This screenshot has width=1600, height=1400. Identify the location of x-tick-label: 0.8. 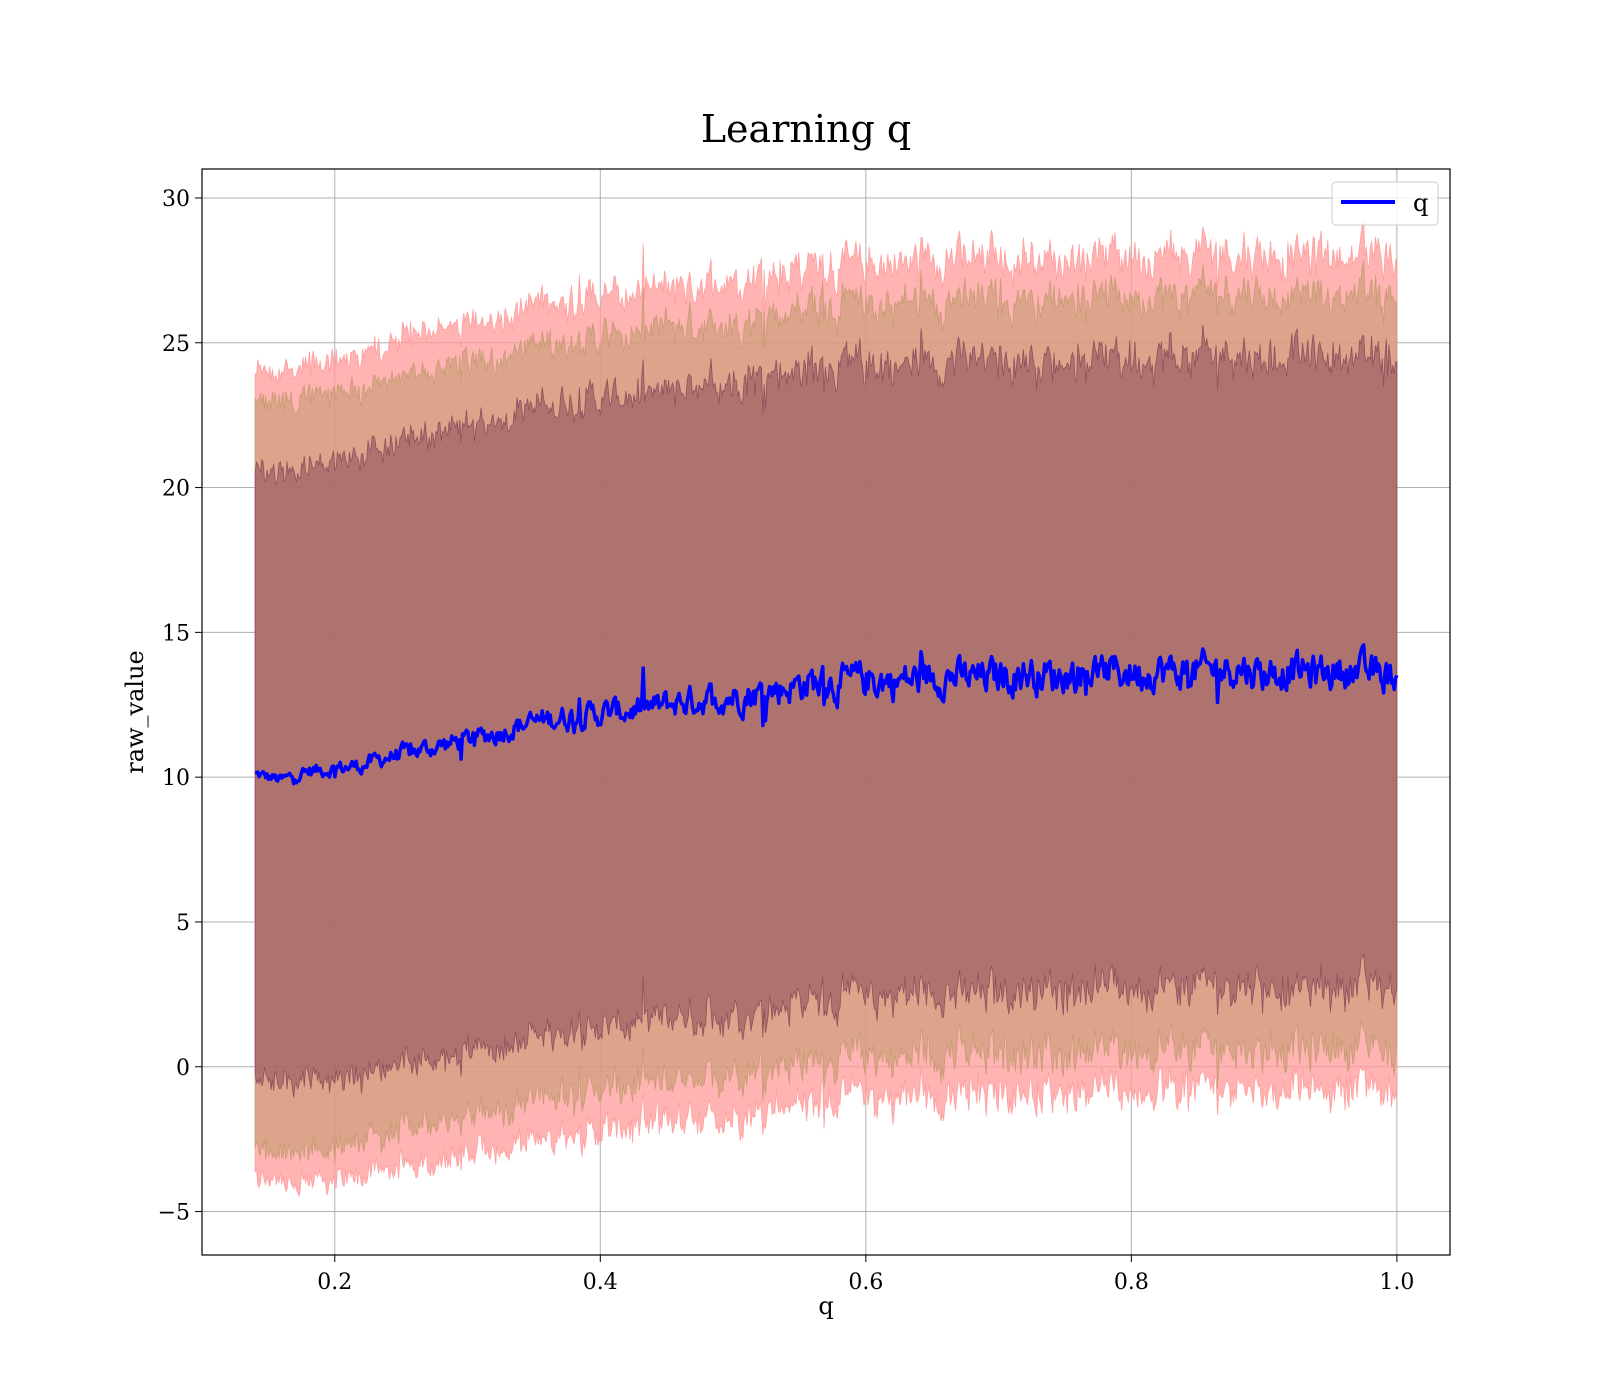
(1131, 1282).